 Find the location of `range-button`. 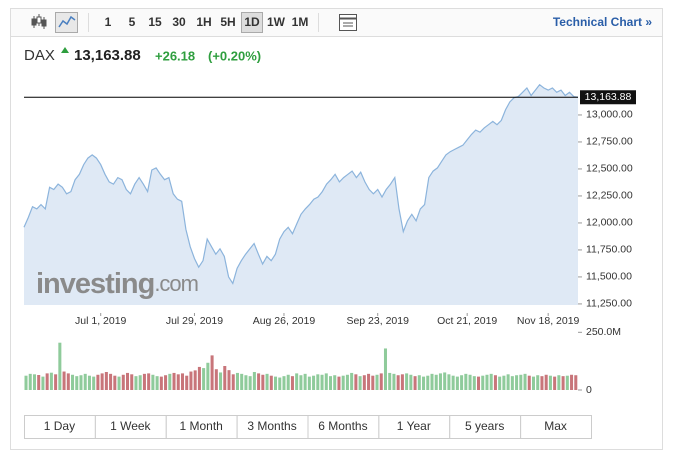

range-button is located at coordinates (556, 427).